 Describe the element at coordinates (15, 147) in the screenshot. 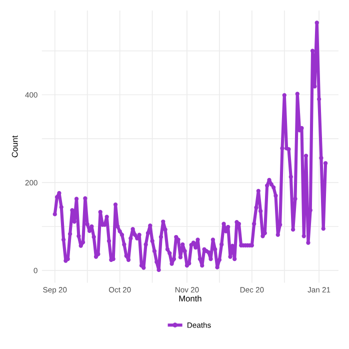

I see `y-axis-title: Count` at that location.